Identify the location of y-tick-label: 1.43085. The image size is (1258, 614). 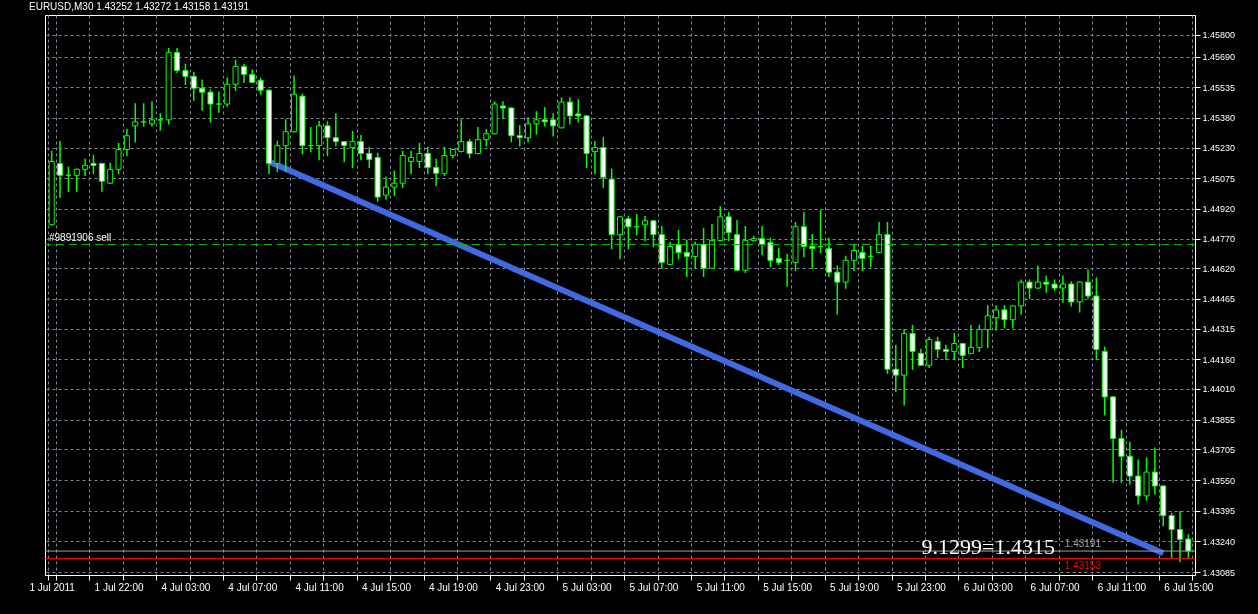
(1219, 572).